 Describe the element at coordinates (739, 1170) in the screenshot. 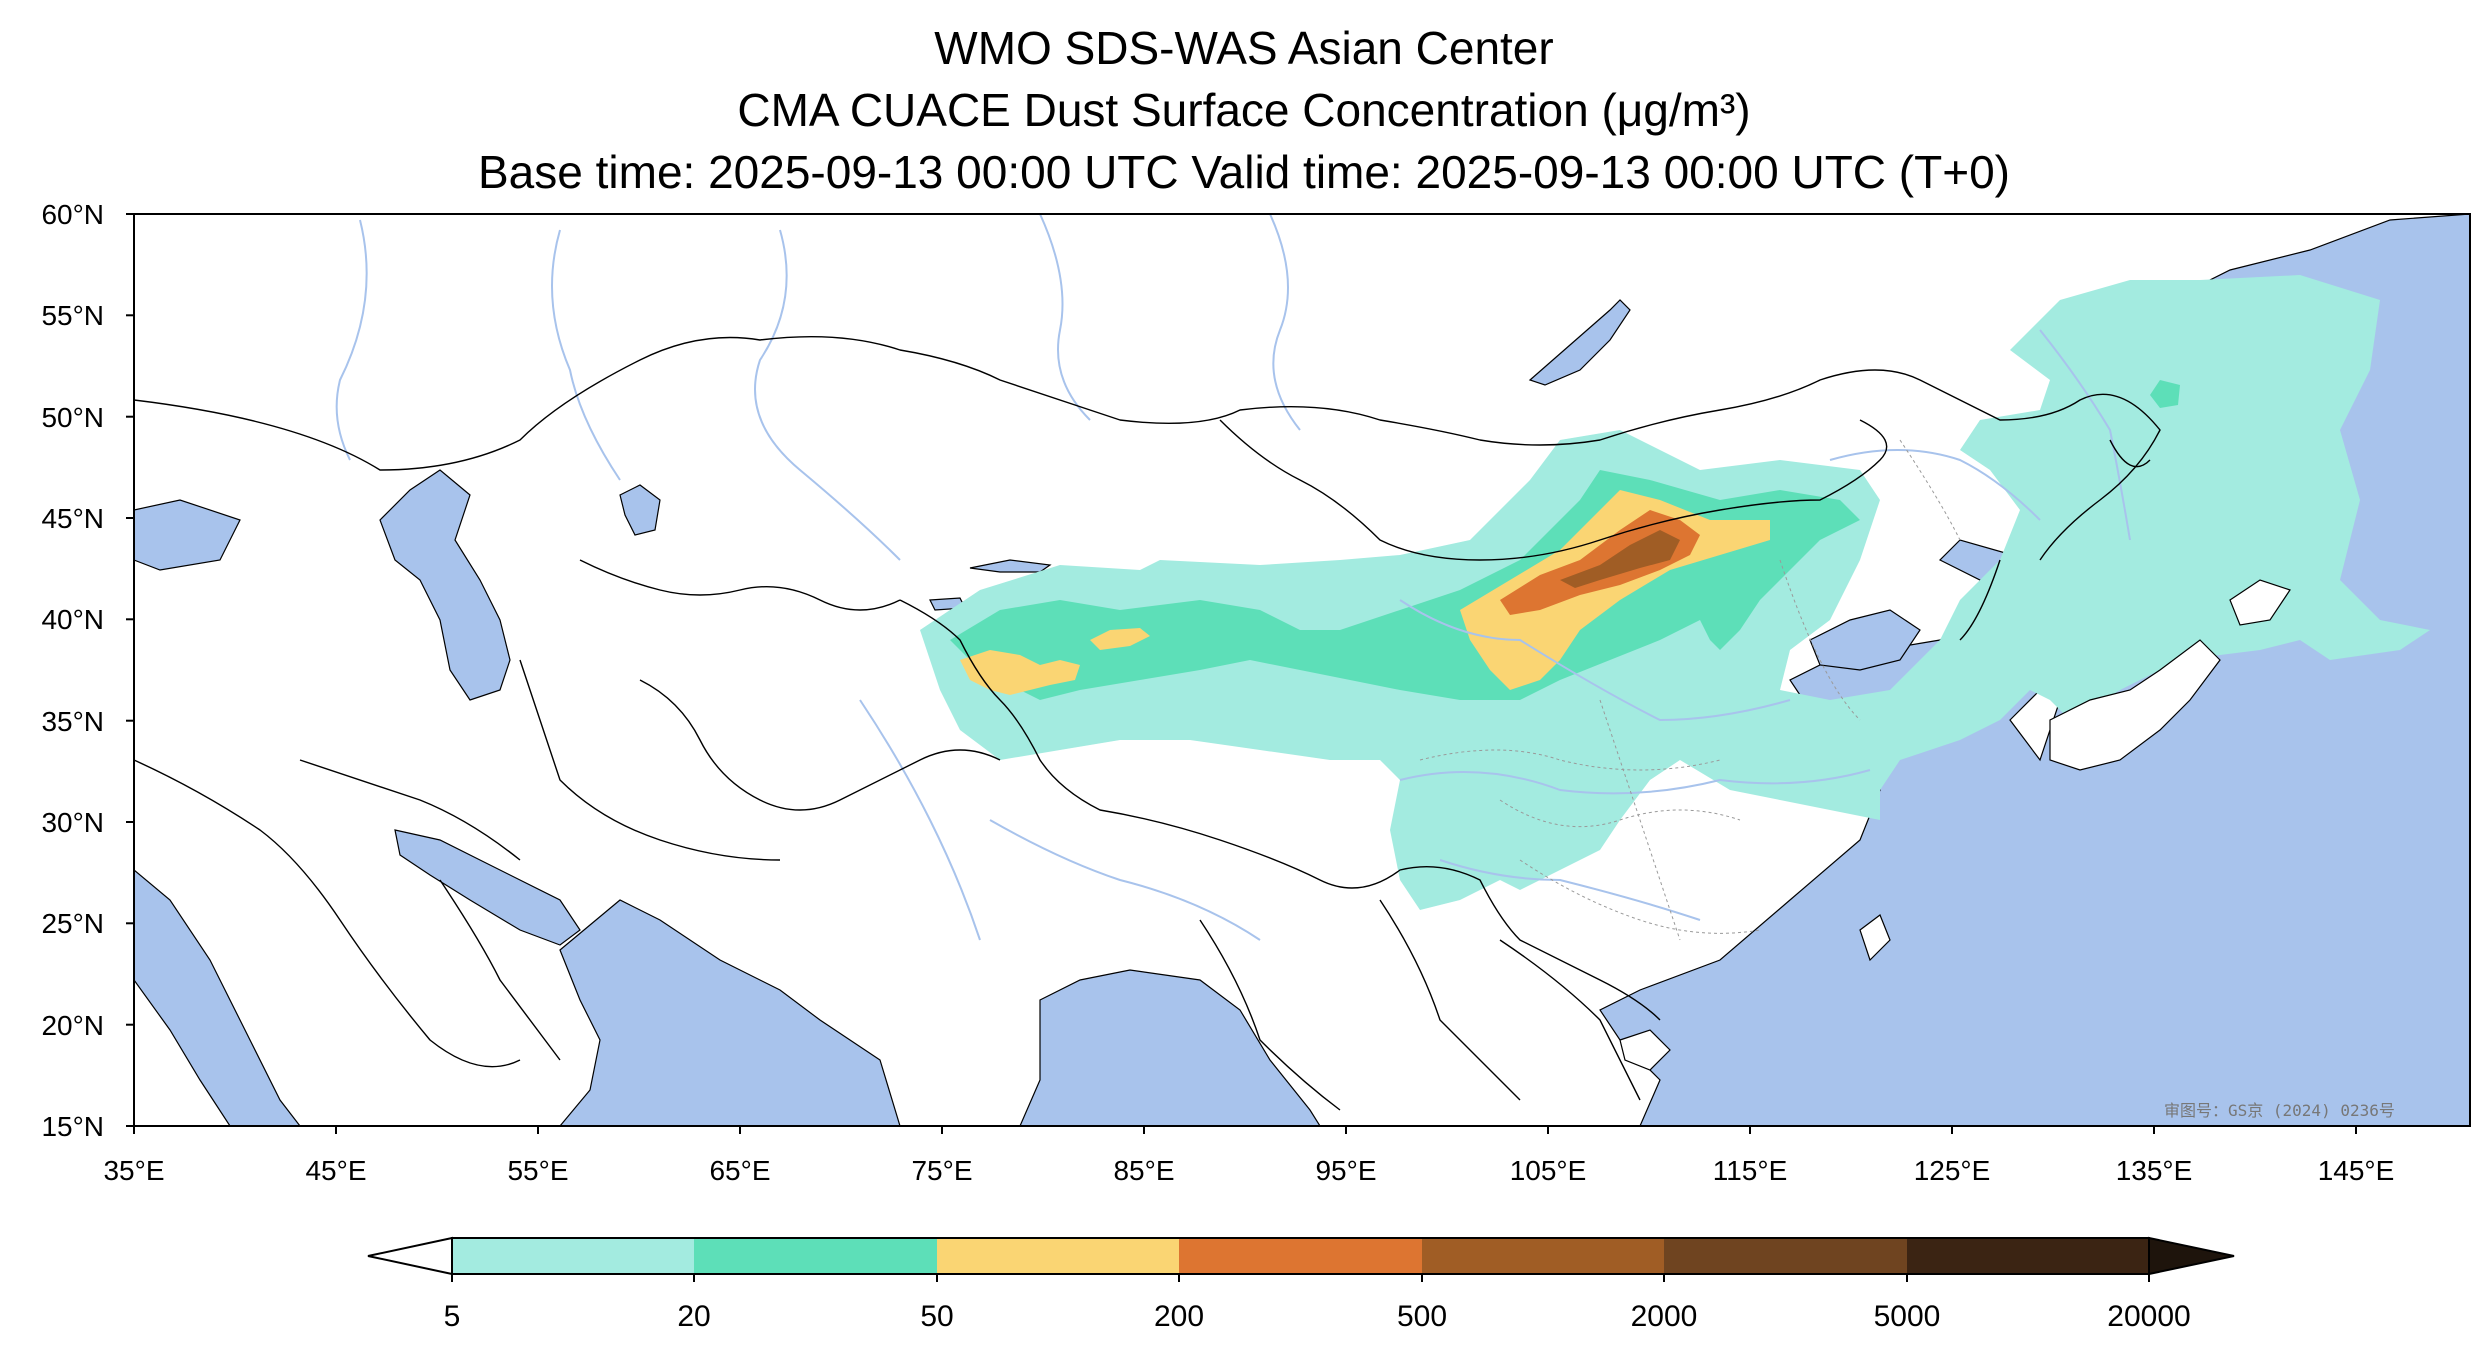

I see `lon-label-65: 65°E` at that location.